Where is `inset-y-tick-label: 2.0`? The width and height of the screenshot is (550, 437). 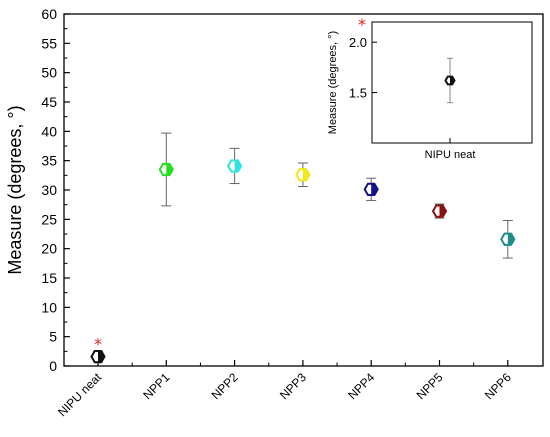 inset-y-tick-label: 2.0 is located at coordinates (358, 42).